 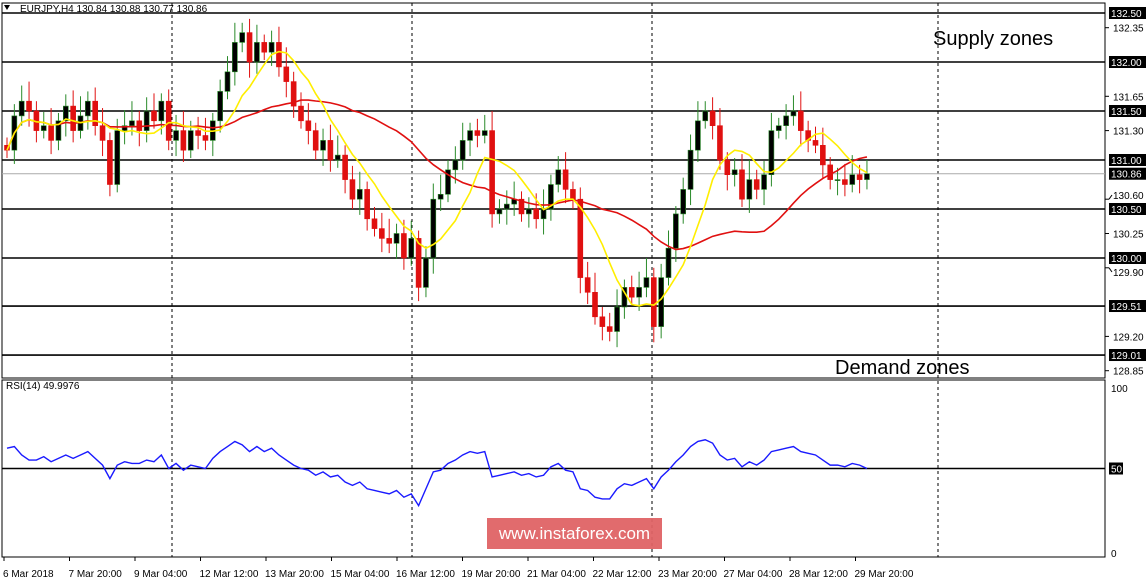 What do you see at coordinates (360, 574) in the screenshot?
I see `time-label: 15 Mar 04:00` at bounding box center [360, 574].